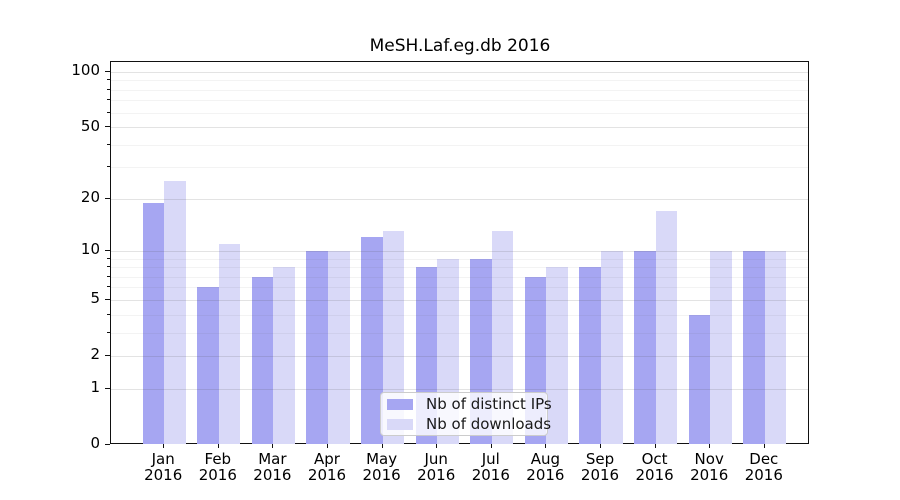 The height and width of the screenshot is (500, 900). I want to click on bar-ips-sep, so click(590, 356).